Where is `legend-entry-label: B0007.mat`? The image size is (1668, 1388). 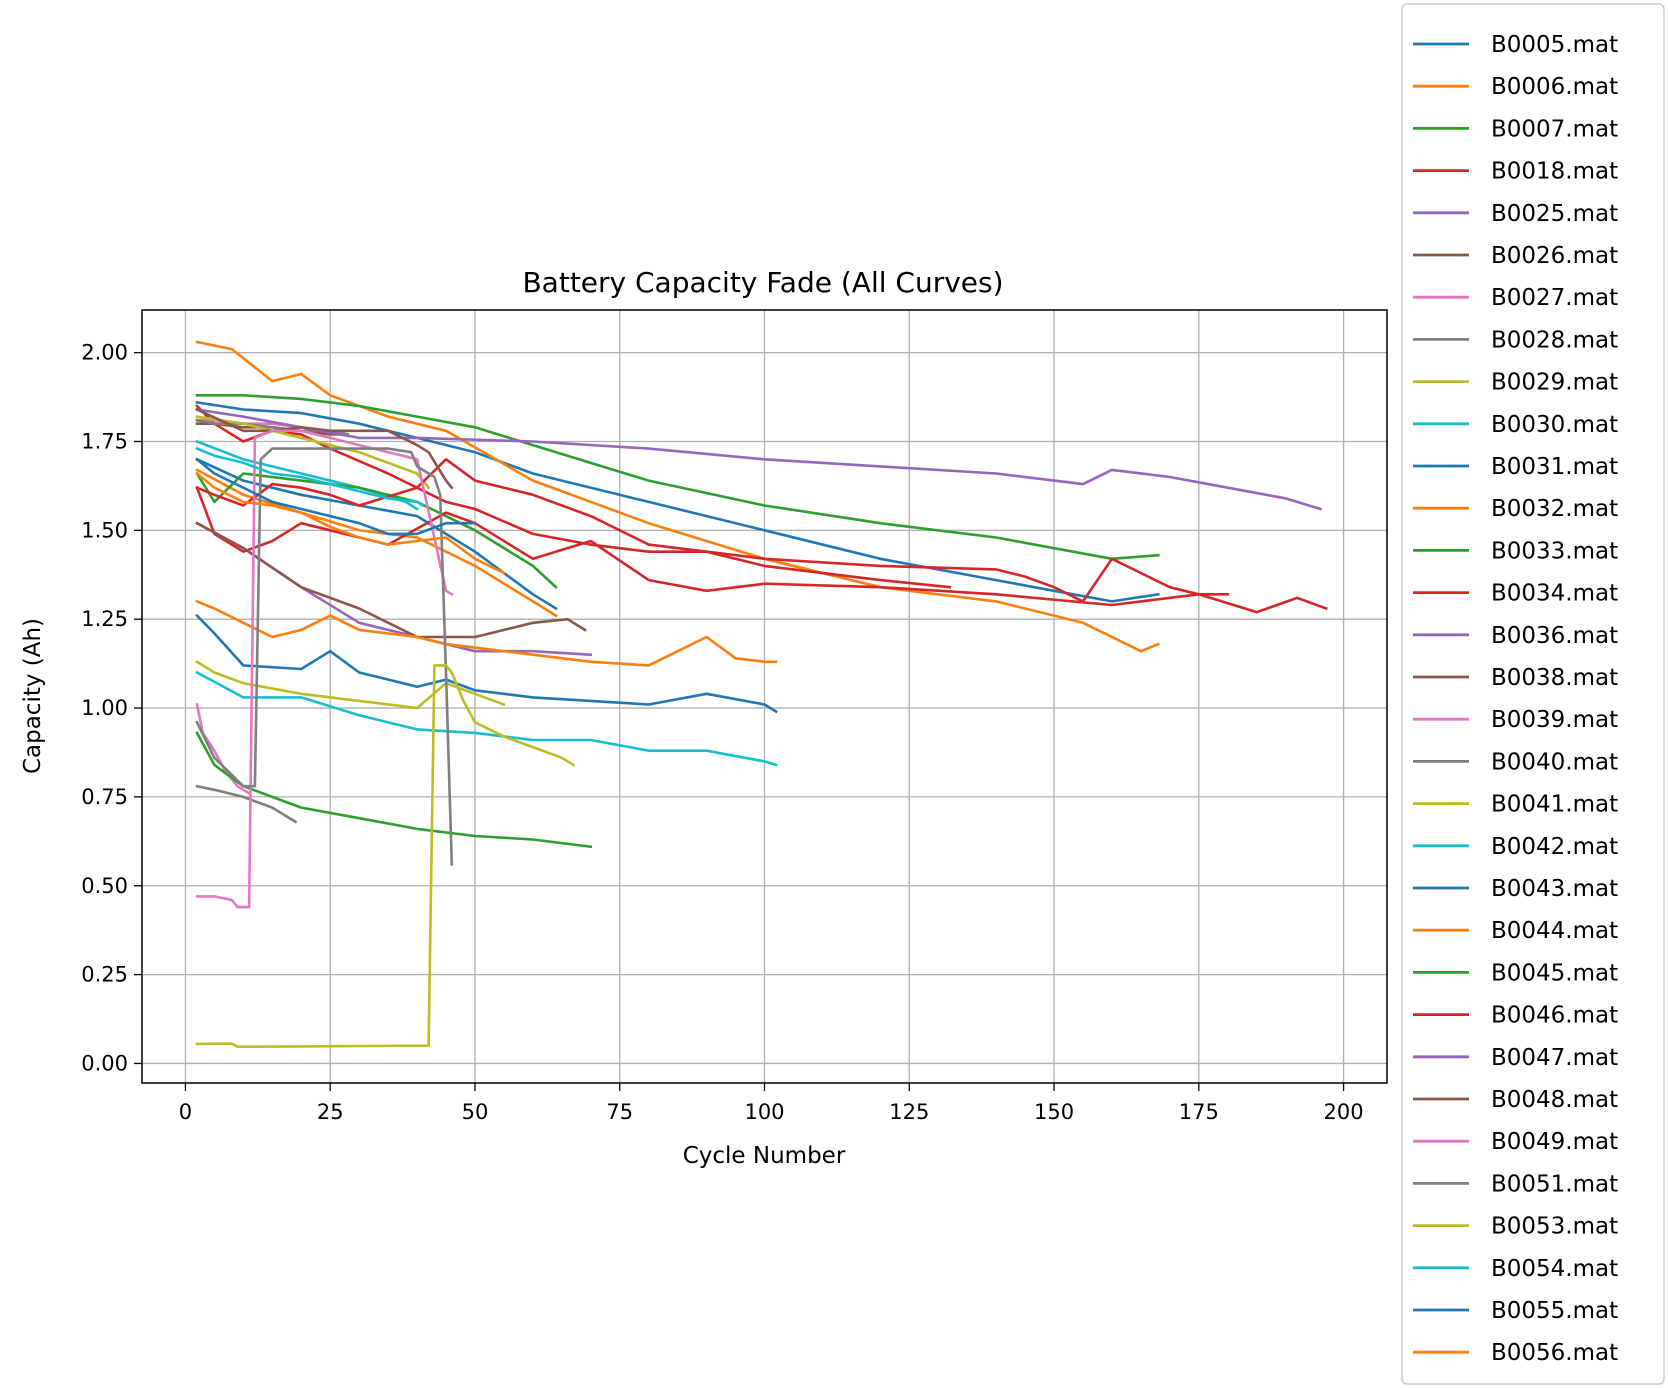
legend-entry-label: B0007.mat is located at coordinates (1554, 129).